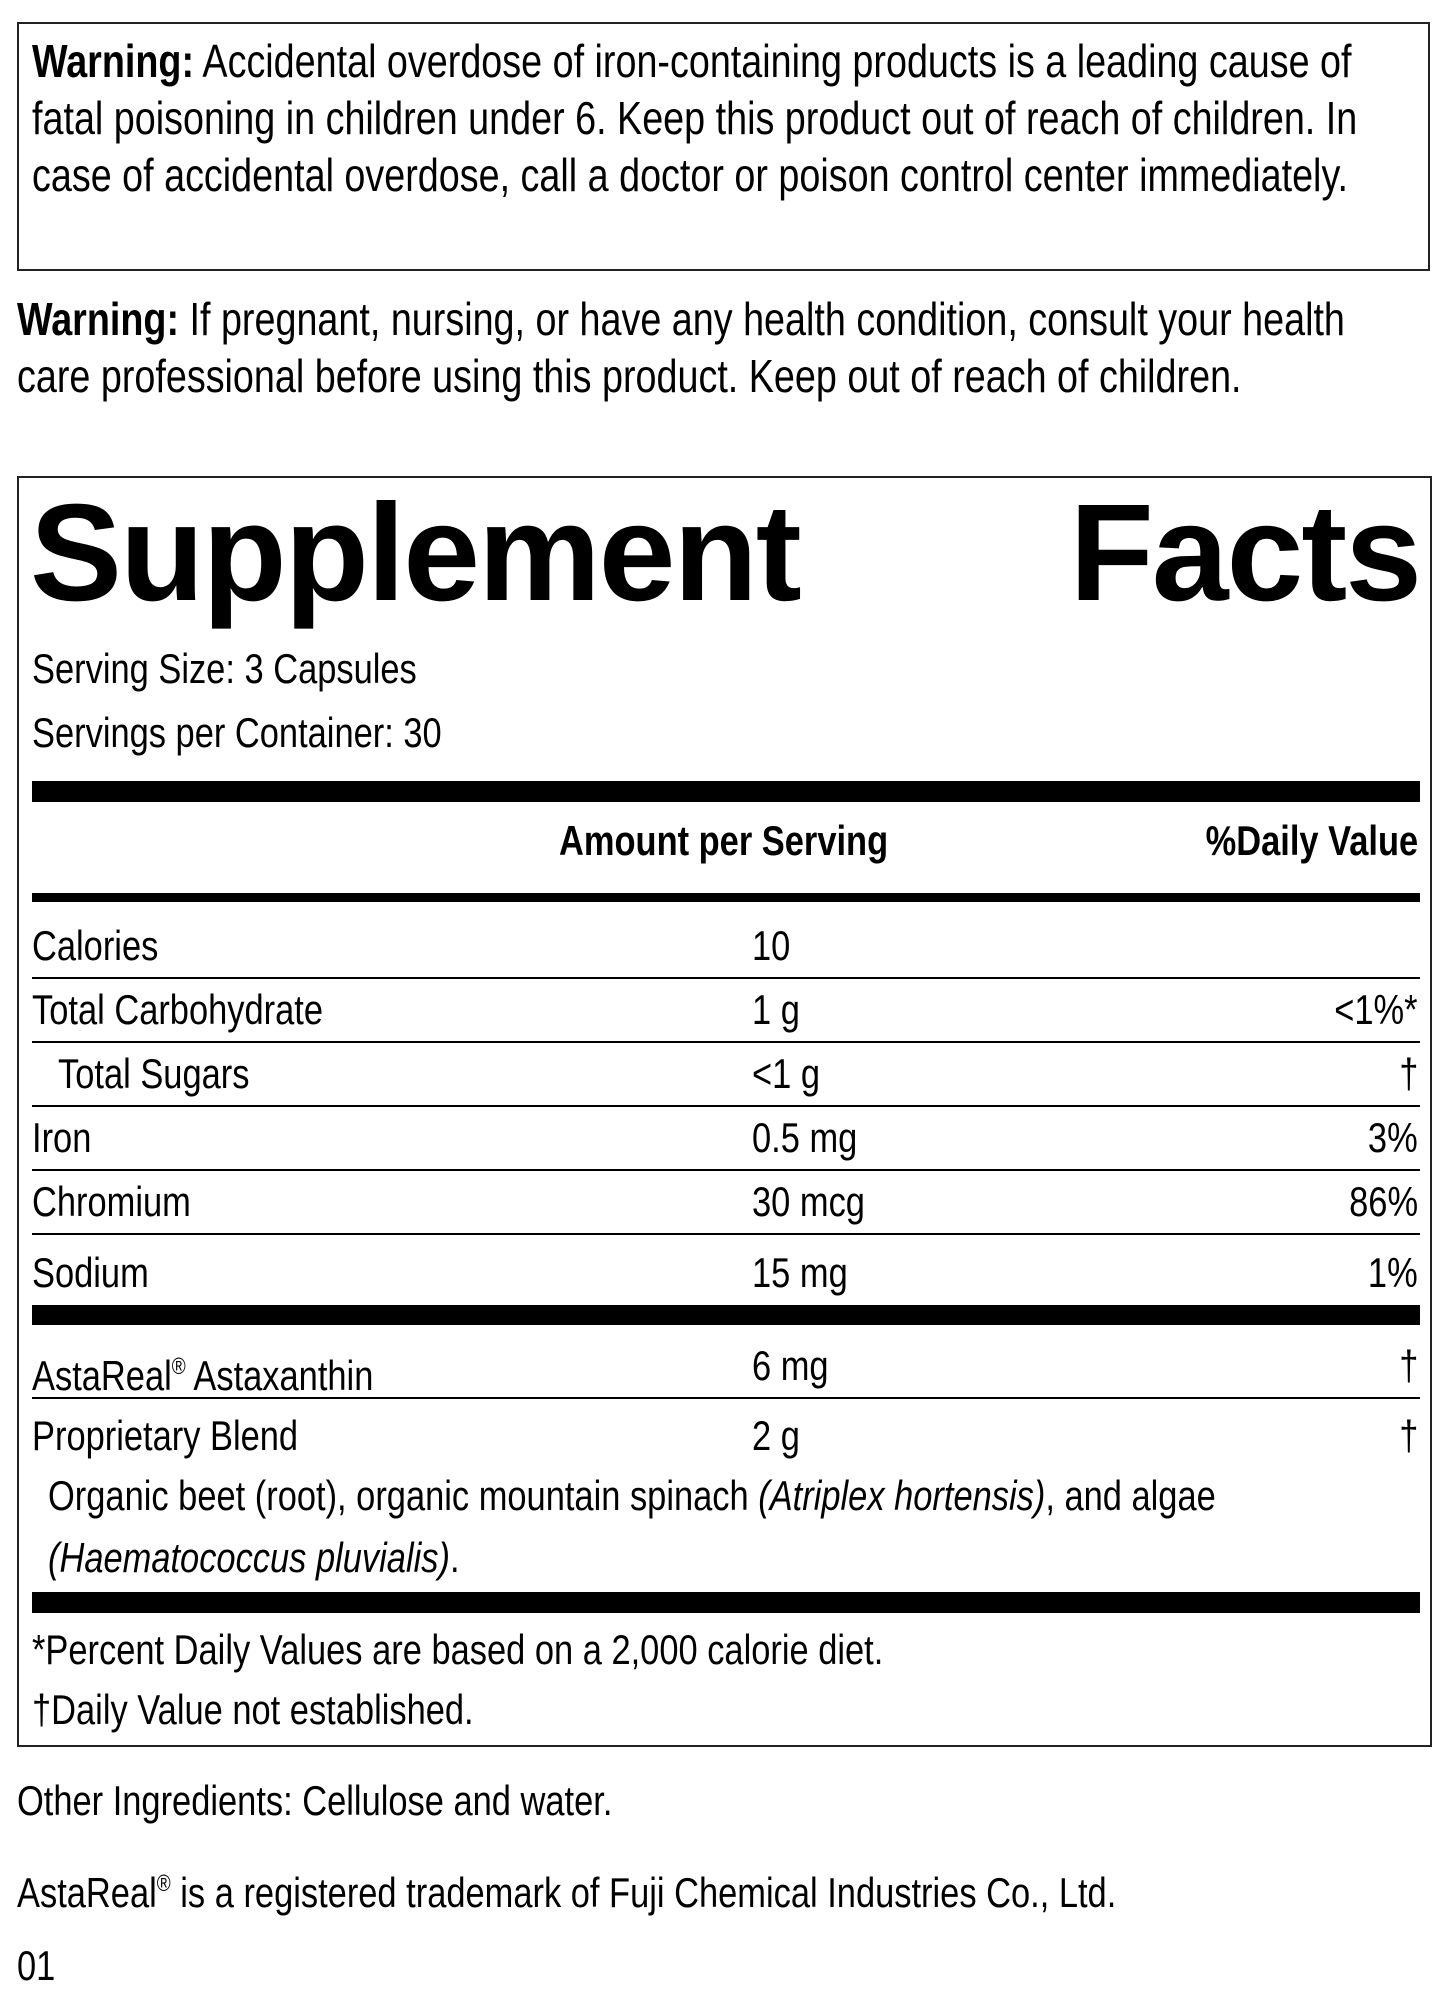  Describe the element at coordinates (111, 1201) in the screenshot. I see `nutrient-name: Chromium` at that location.